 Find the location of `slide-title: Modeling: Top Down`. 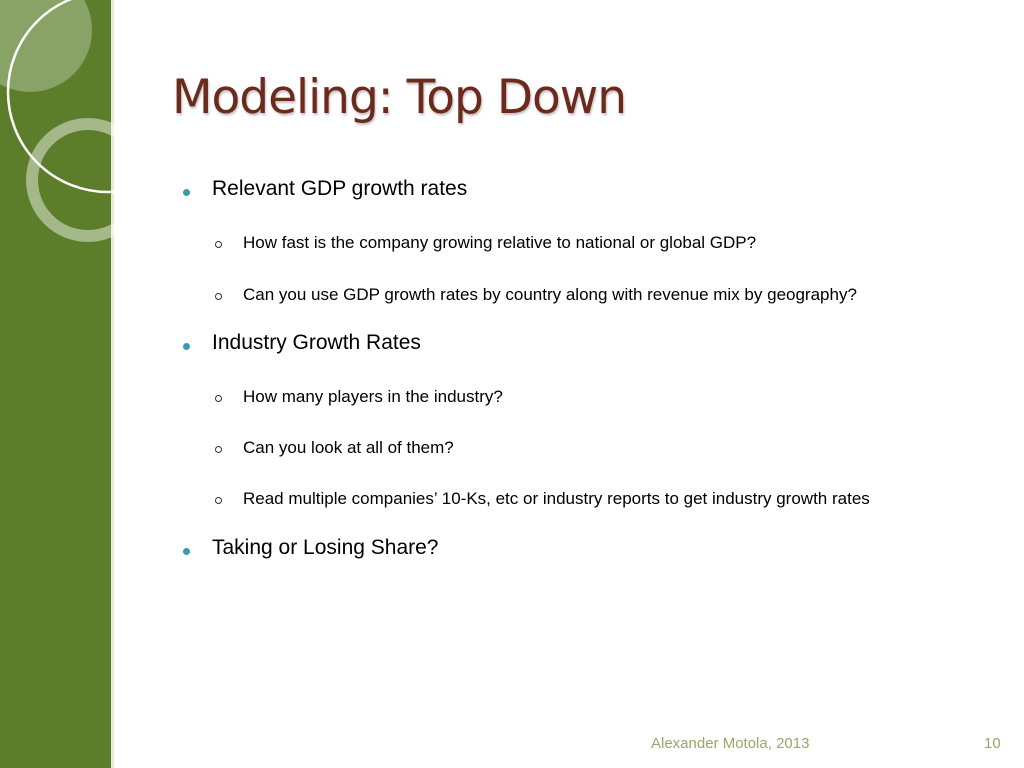

slide-title: Modeling: Top Down is located at coordinates (399, 97).